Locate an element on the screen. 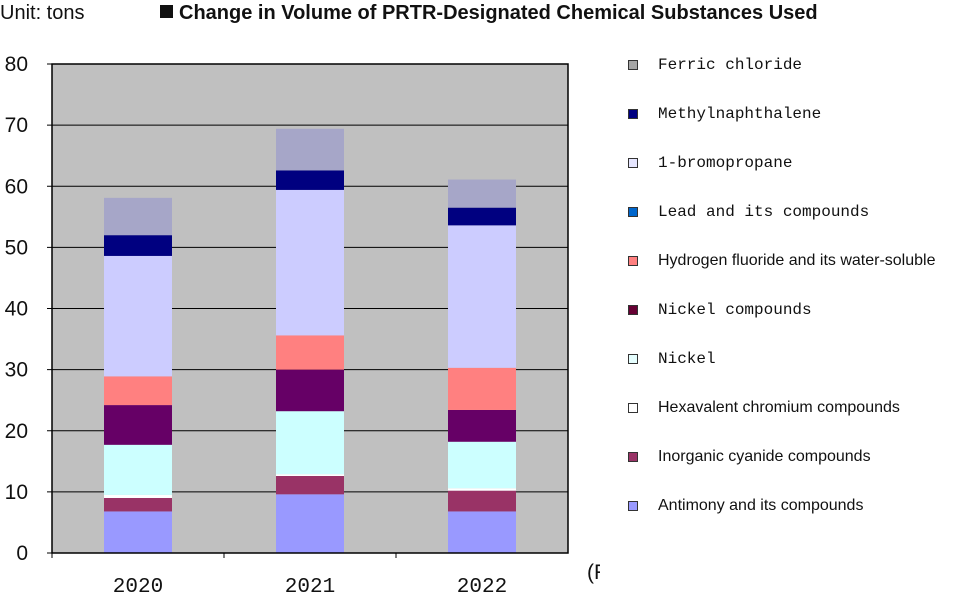 This screenshot has height=601, width=980. legend-label: Methylnaphthalene is located at coordinates (740, 114).